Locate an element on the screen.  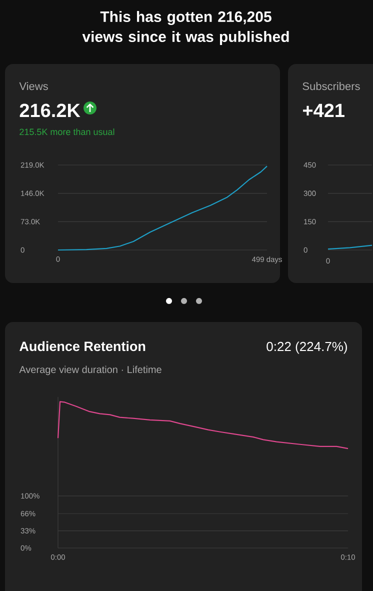
chart-subtitle: Average view duration · Lifetime is located at coordinates (90, 371).